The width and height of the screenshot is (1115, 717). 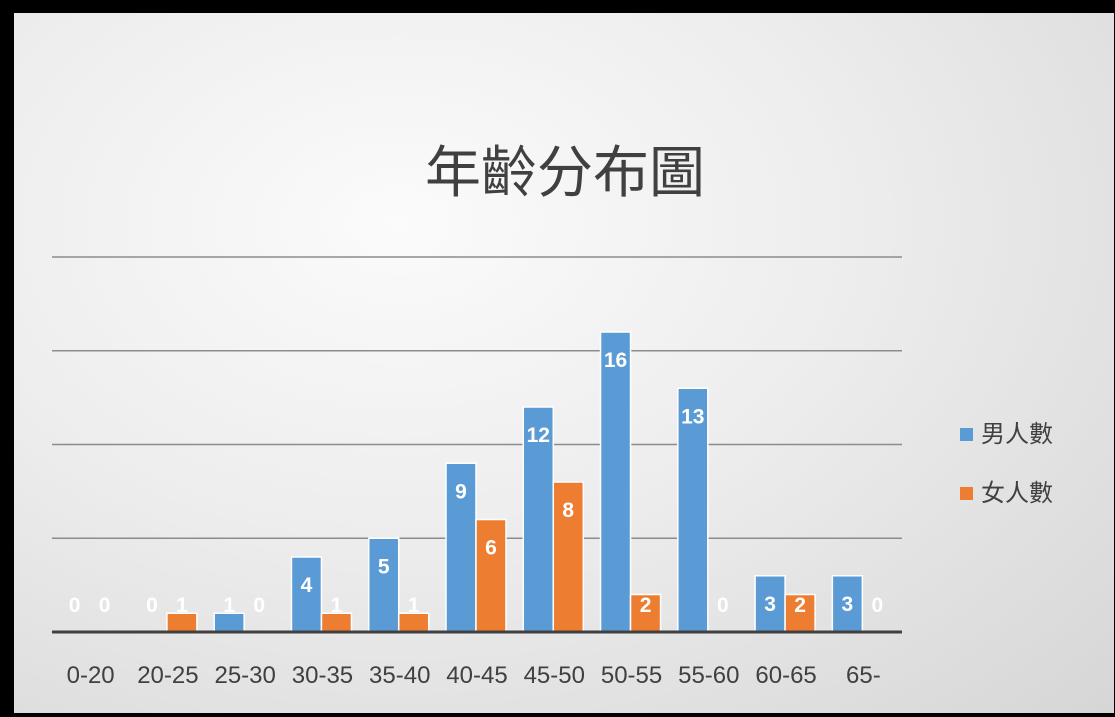 What do you see at coordinates (322, 675) in the screenshot?
I see `x-tick-label: 30-35` at bounding box center [322, 675].